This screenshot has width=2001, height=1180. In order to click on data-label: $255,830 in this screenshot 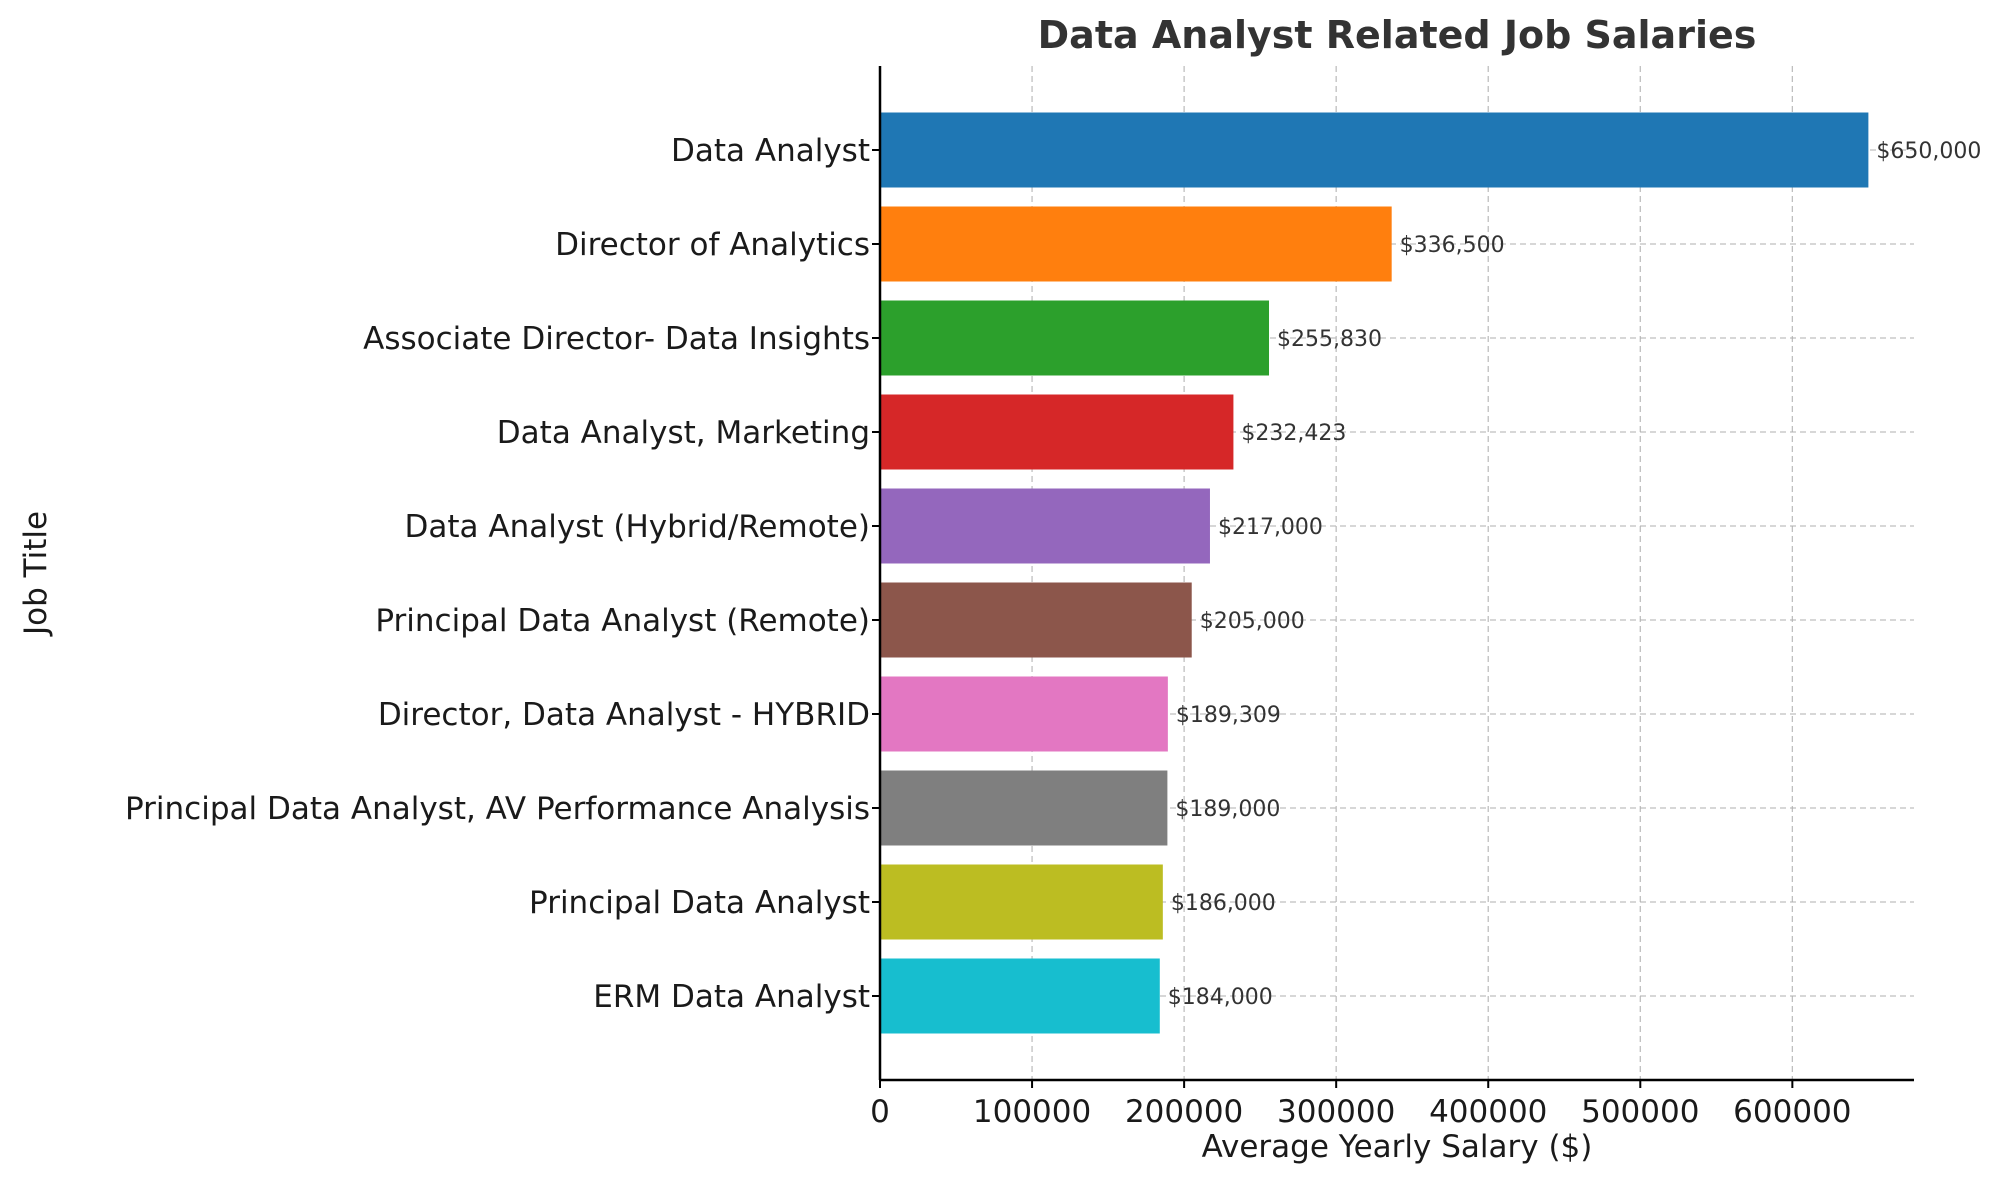, I will do `click(1329, 339)`.